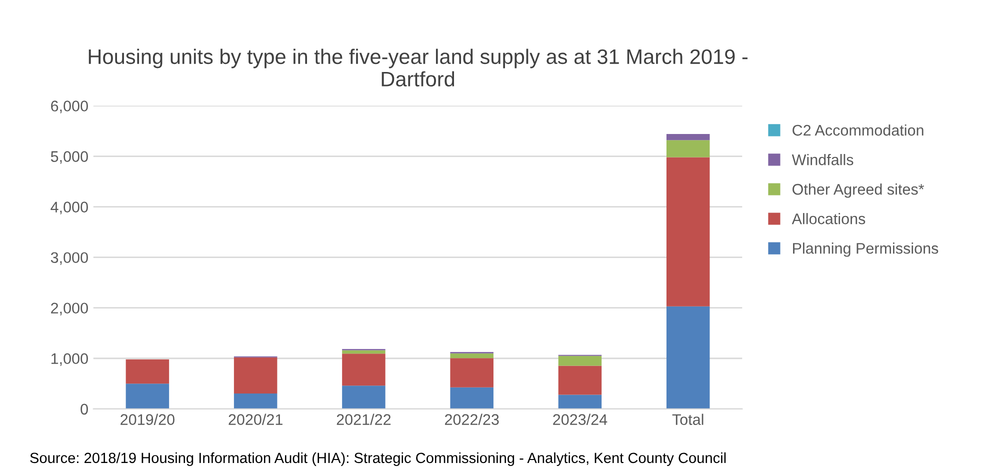 This screenshot has width=983, height=470. What do you see at coordinates (69, 359) in the screenshot?
I see `y-tick-label: 1,000` at bounding box center [69, 359].